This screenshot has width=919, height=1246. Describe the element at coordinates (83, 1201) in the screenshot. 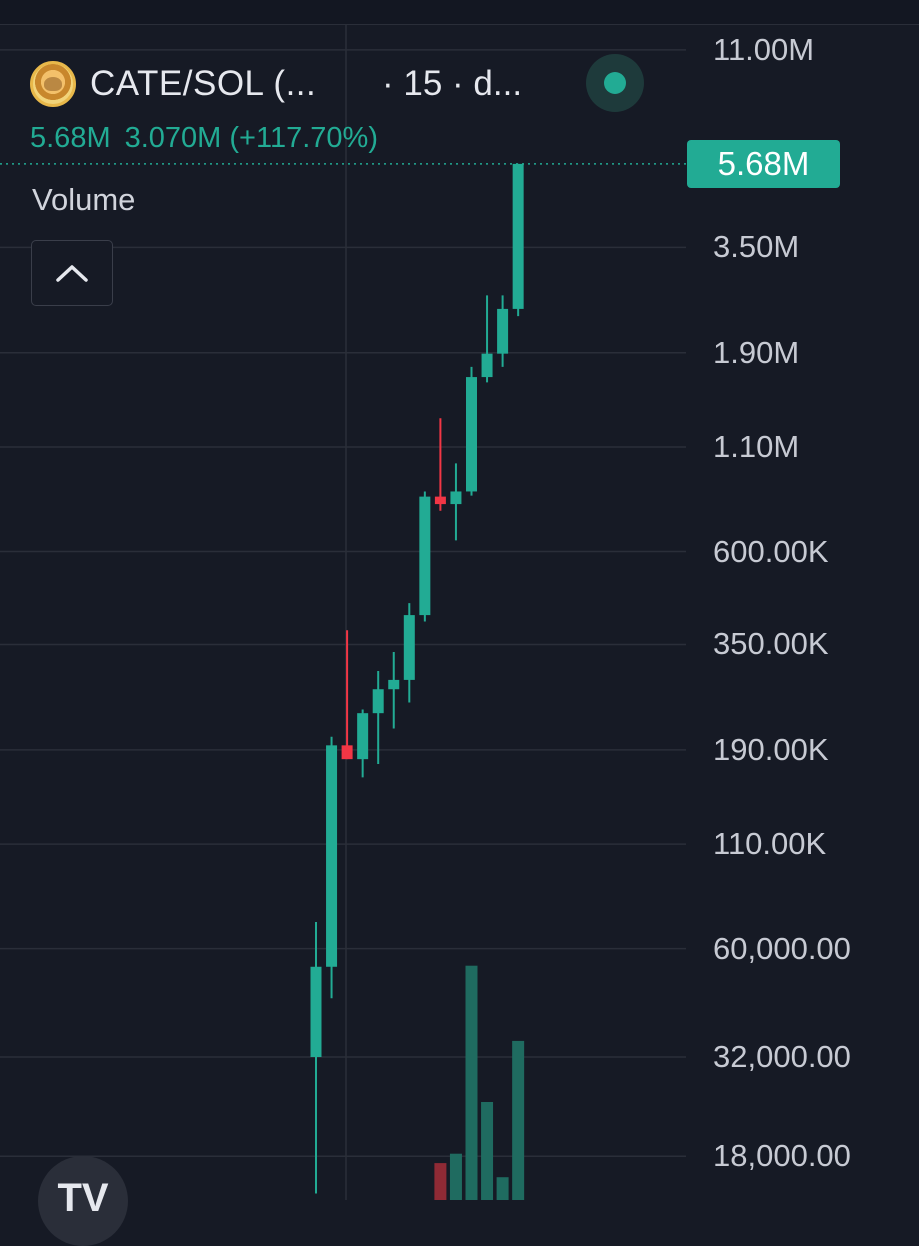

I see `tradingview-logo-icon: TV` at that location.